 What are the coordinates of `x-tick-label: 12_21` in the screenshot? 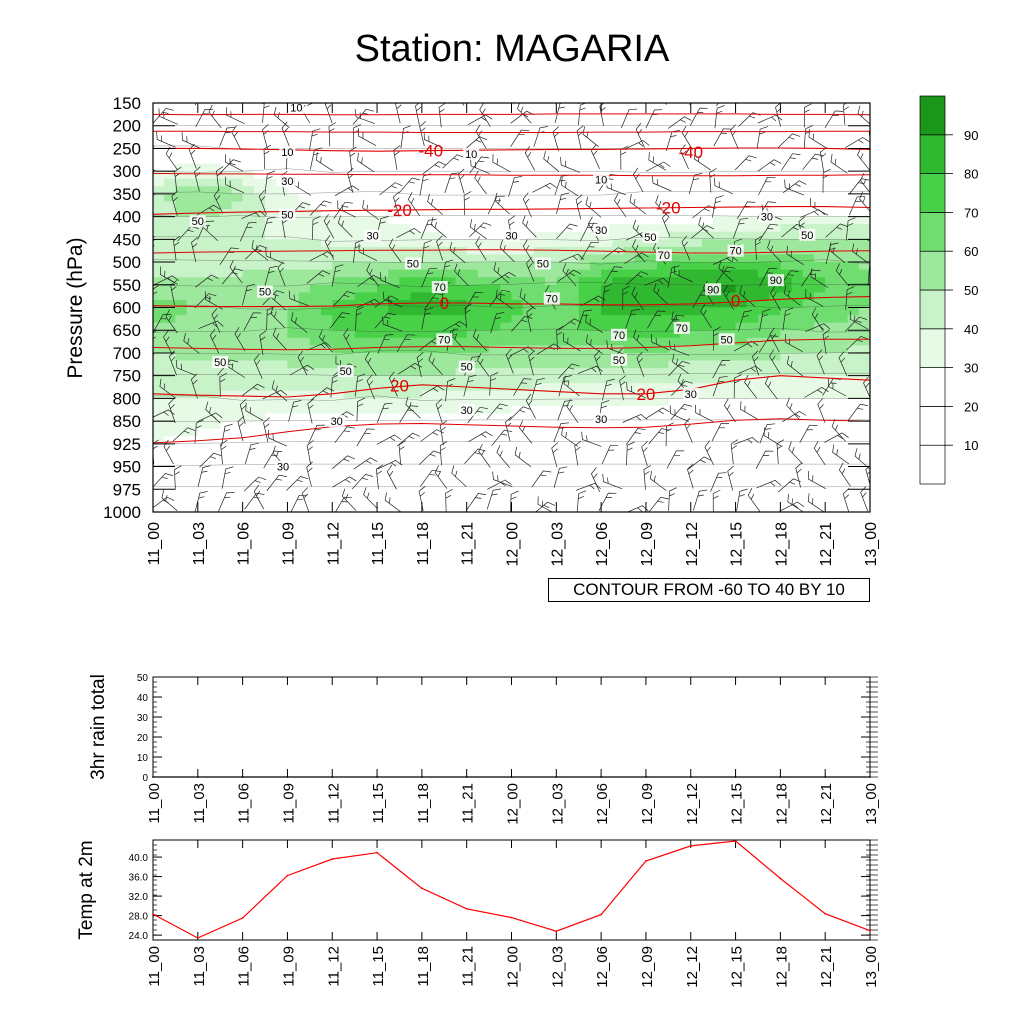 It's located at (826, 544).